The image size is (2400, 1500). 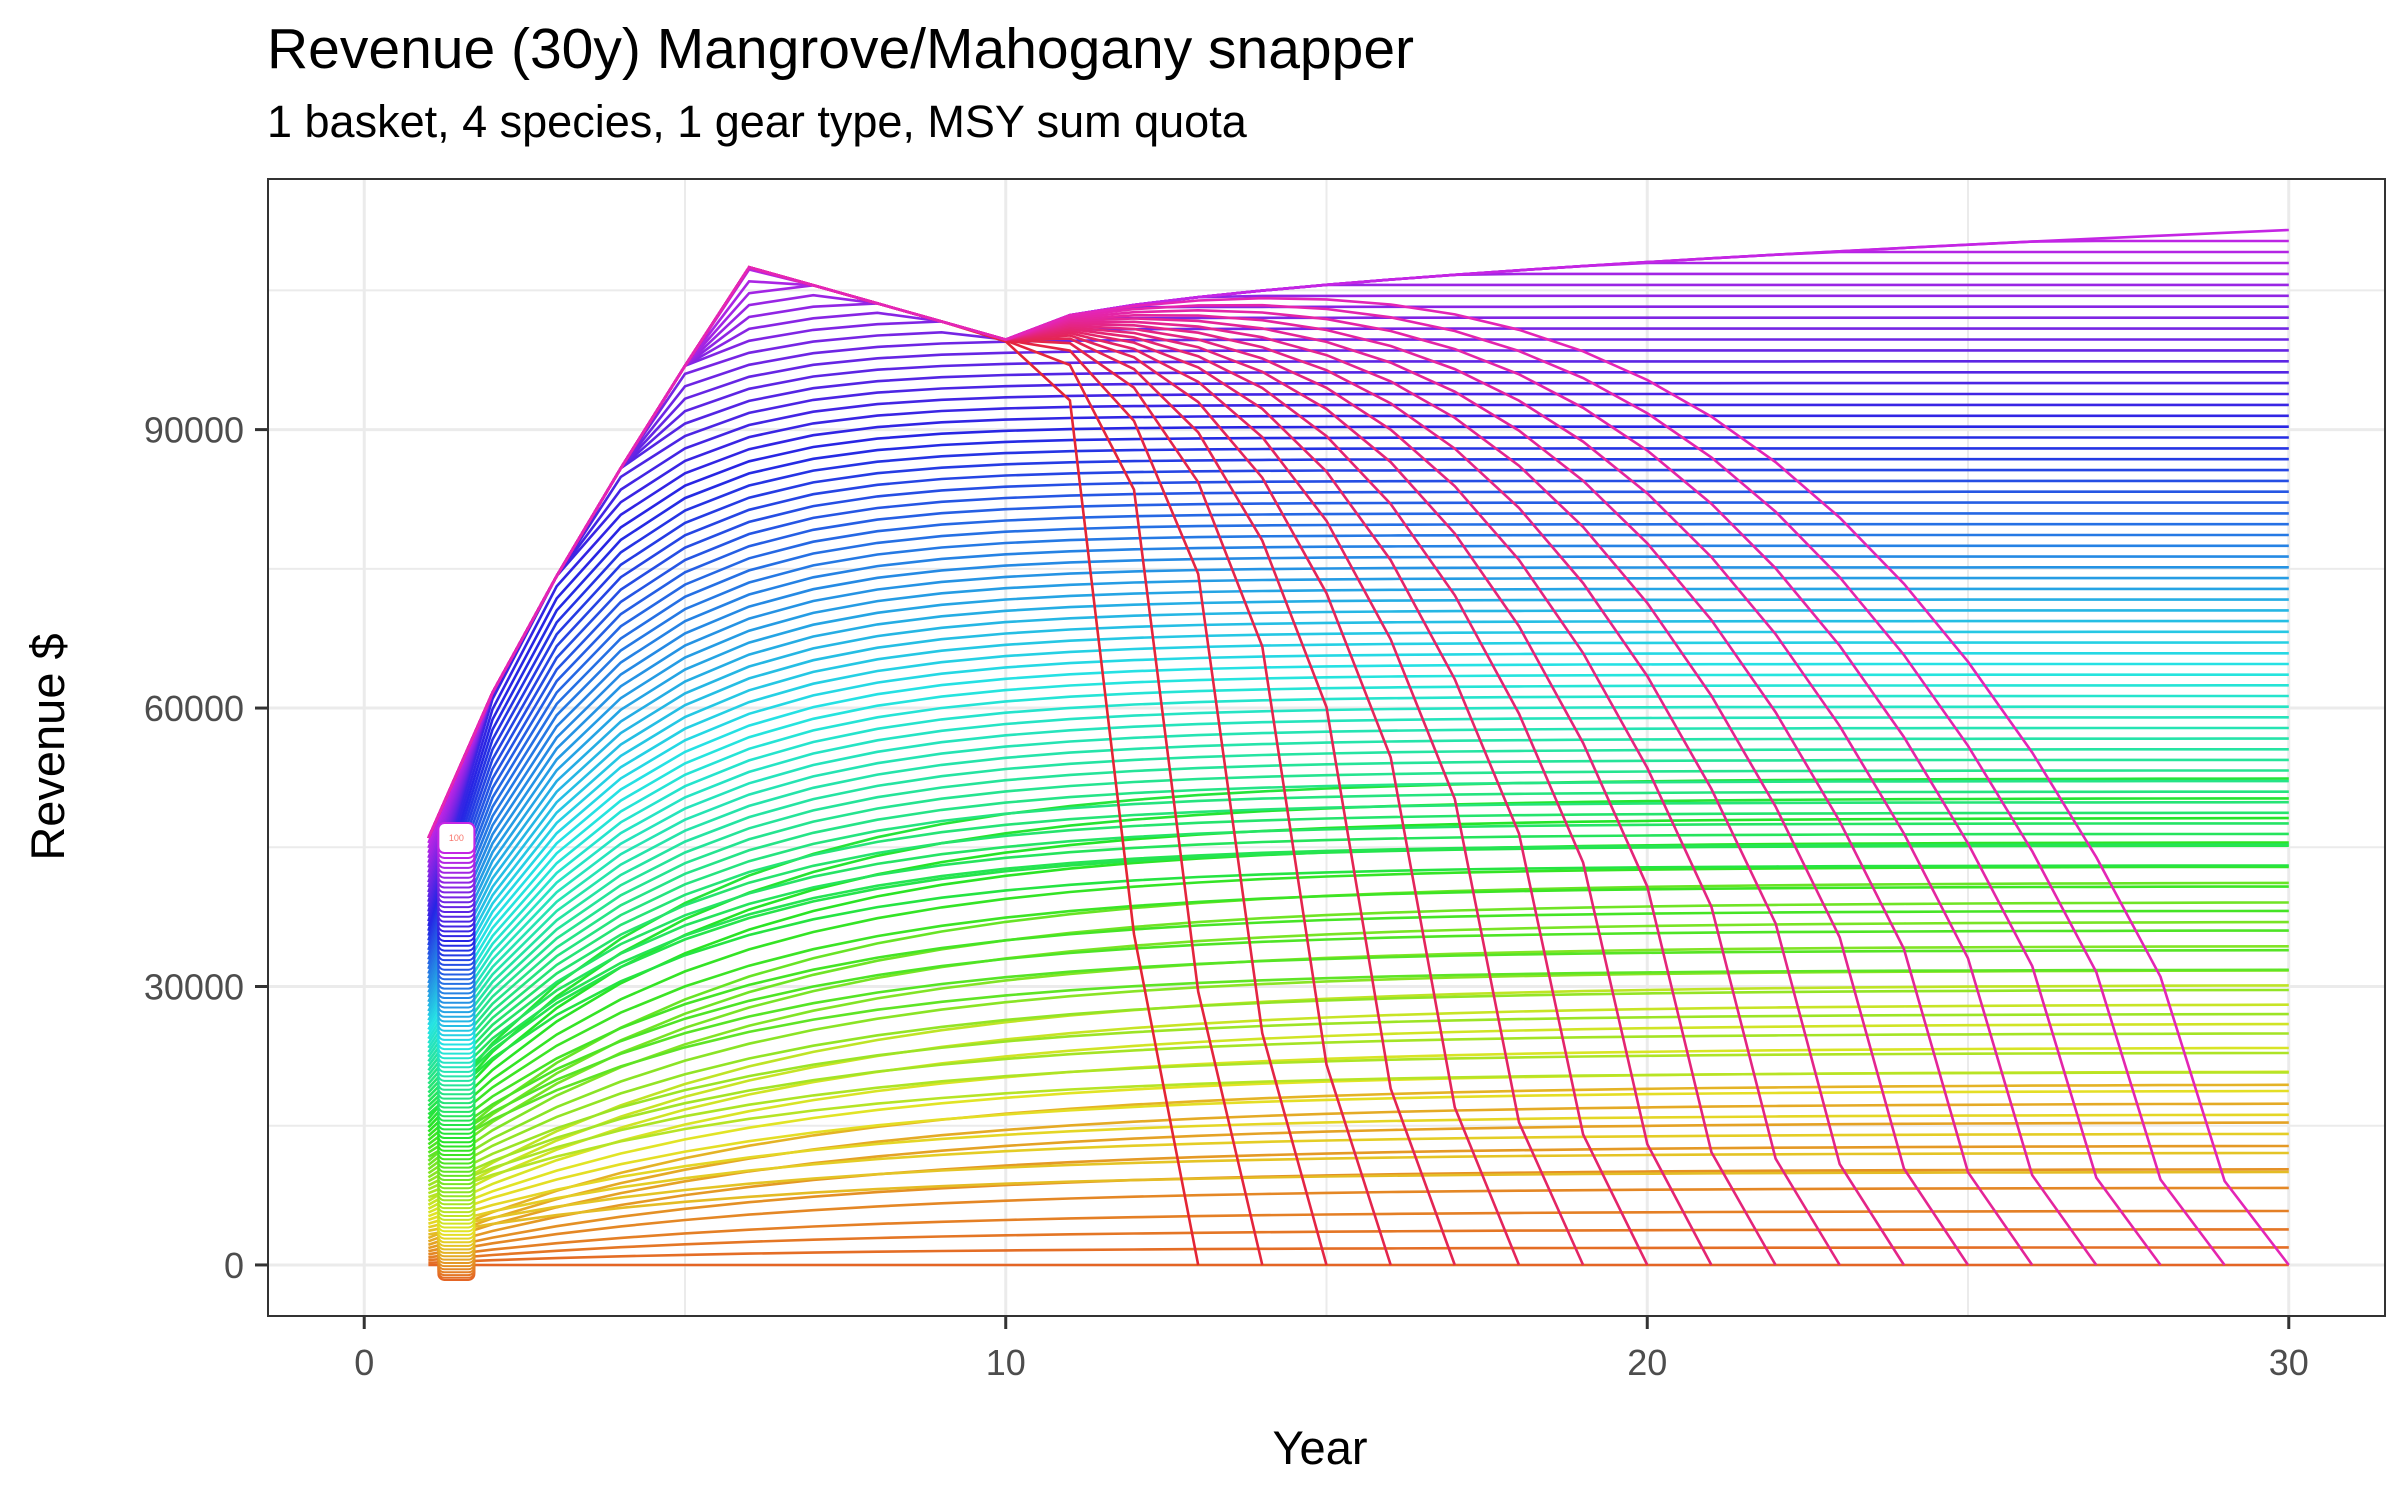 I want to click on series-label-text: 100, so click(x=456, y=838).